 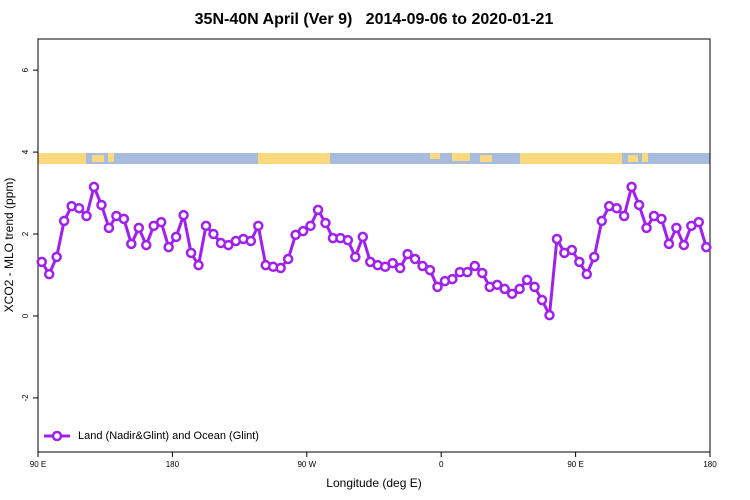 What do you see at coordinates (57, 436) in the screenshot?
I see `legend-marker` at bounding box center [57, 436].